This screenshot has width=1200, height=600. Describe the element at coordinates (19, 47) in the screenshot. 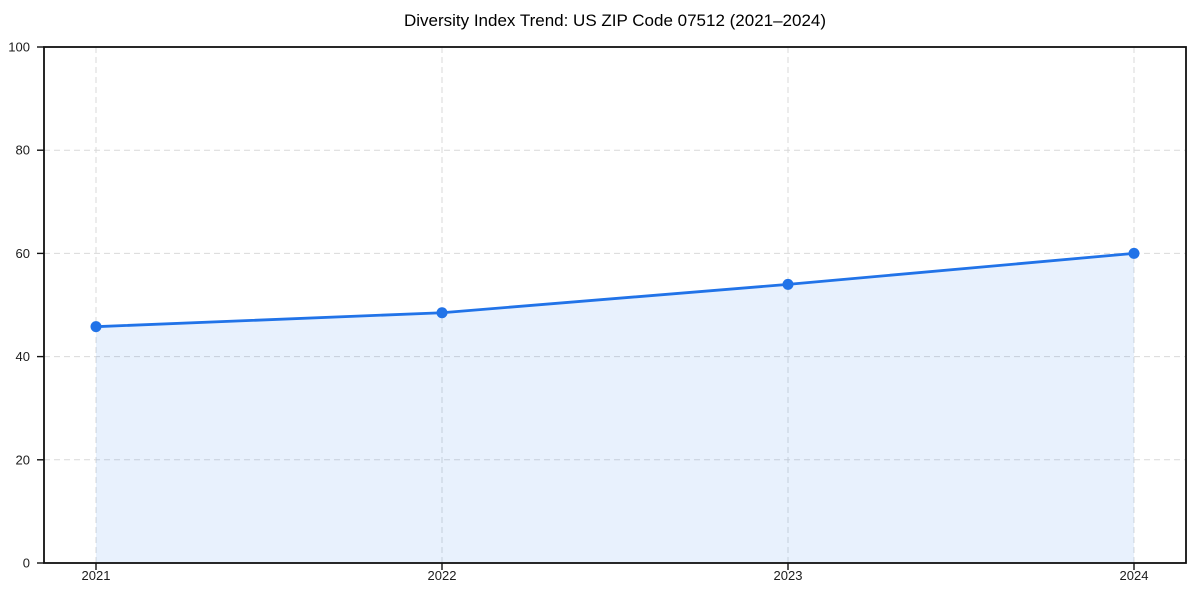

I see `y-tick-label: 100` at that location.